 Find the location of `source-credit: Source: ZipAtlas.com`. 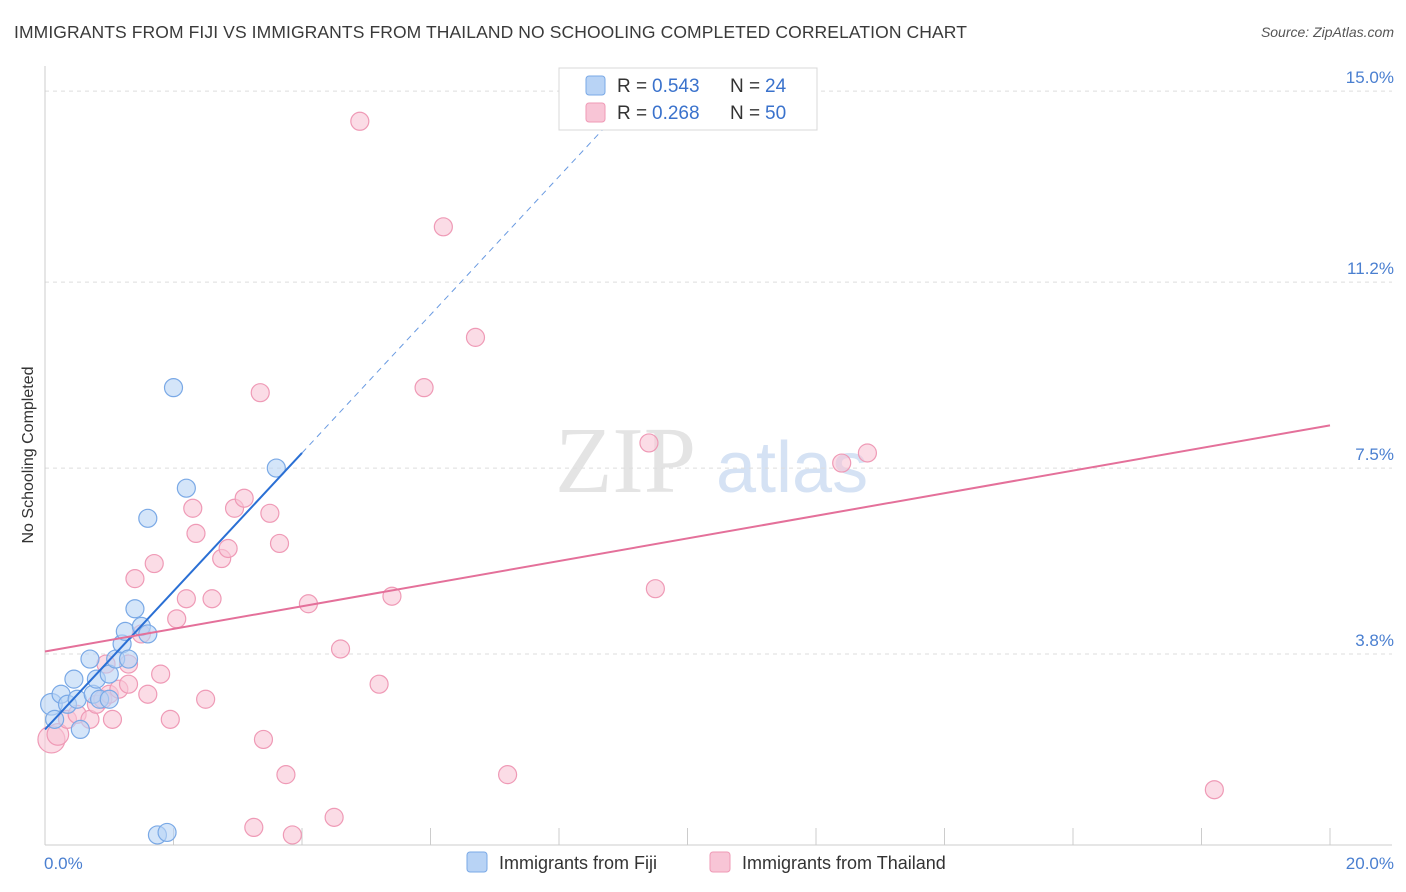

source-credit: Source: ZipAtlas.com is located at coordinates (1327, 32).